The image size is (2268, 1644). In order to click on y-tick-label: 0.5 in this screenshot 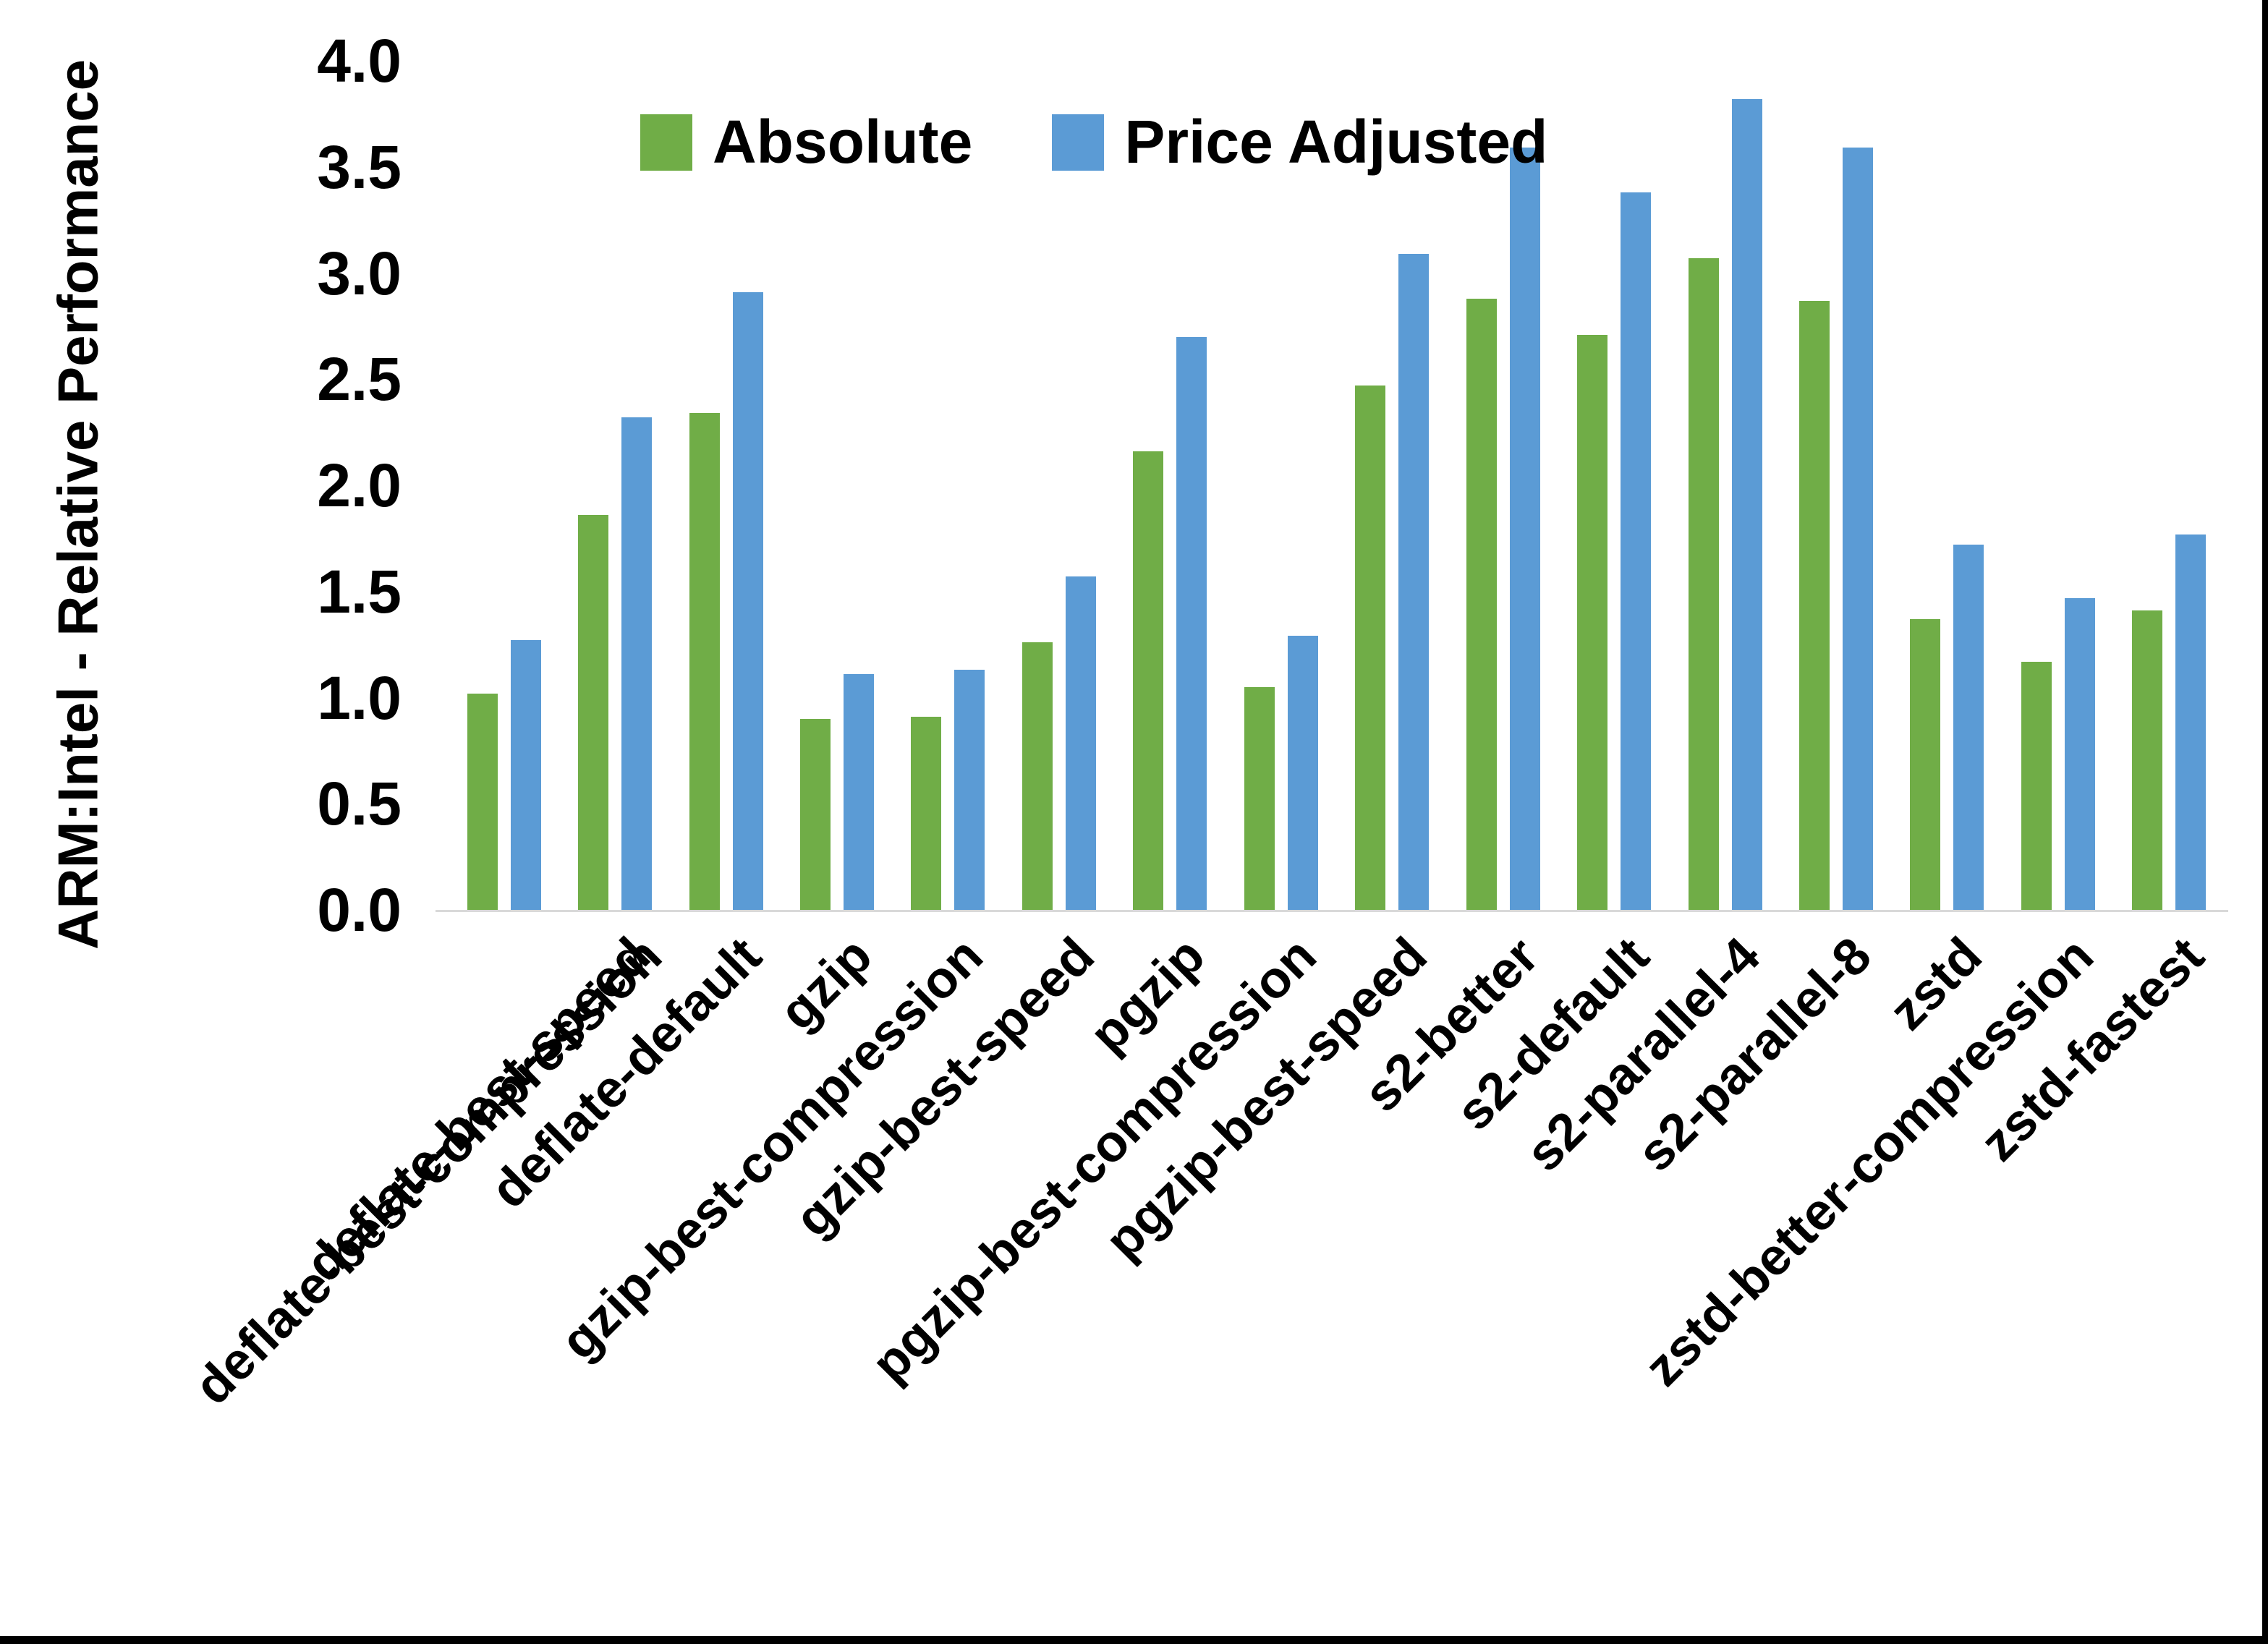, I will do `click(359, 804)`.